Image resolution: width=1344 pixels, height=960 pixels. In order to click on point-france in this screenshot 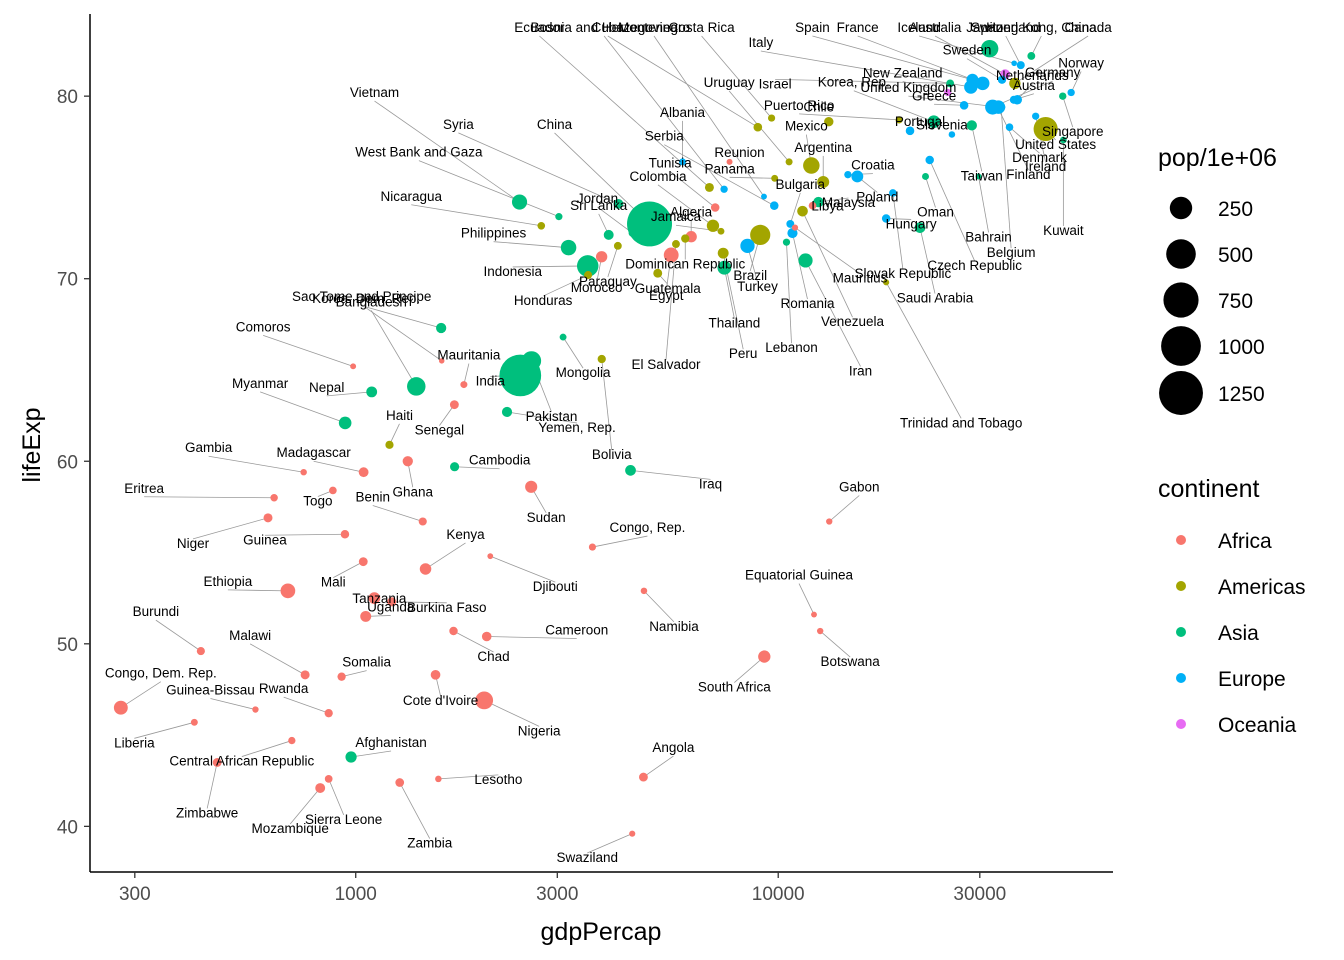, I will do `click(982, 83)`.